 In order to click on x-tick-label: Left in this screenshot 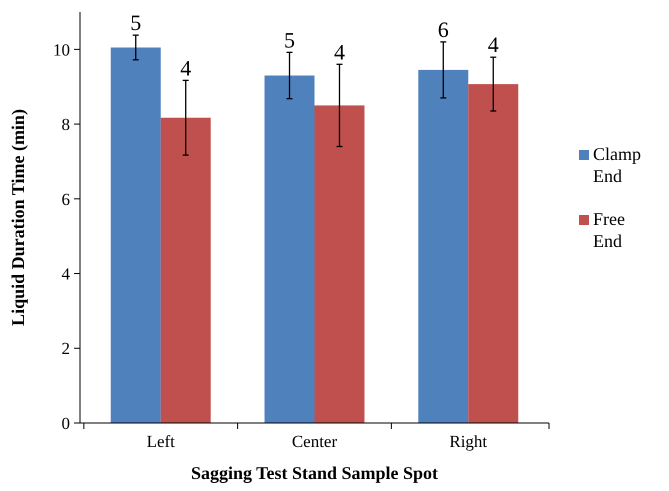, I will do `click(161, 441)`.